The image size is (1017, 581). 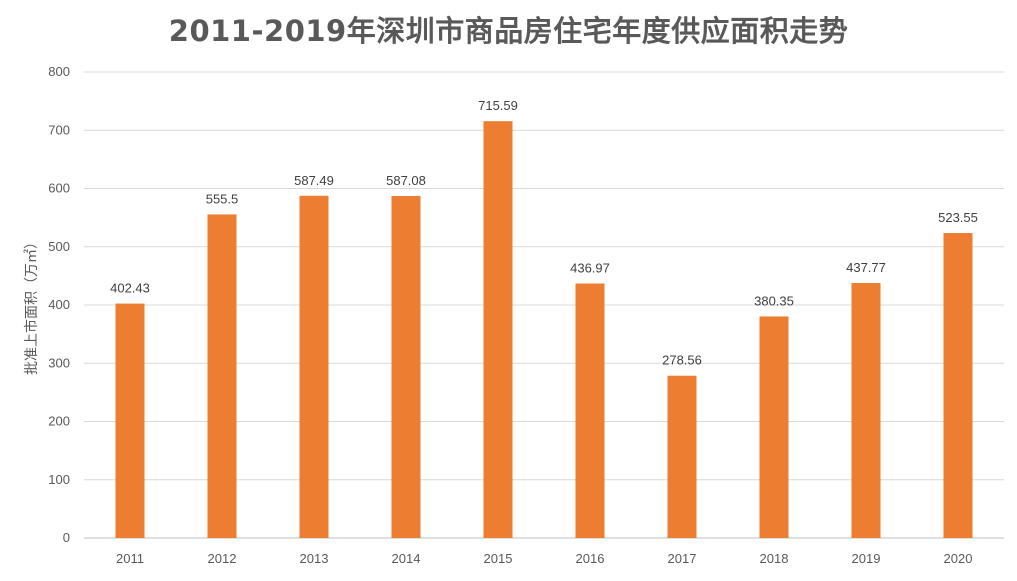 What do you see at coordinates (508, 31) in the screenshot?
I see `chart-title: 2011-2019年深圳市商品房住宅年度供应面积走势` at bounding box center [508, 31].